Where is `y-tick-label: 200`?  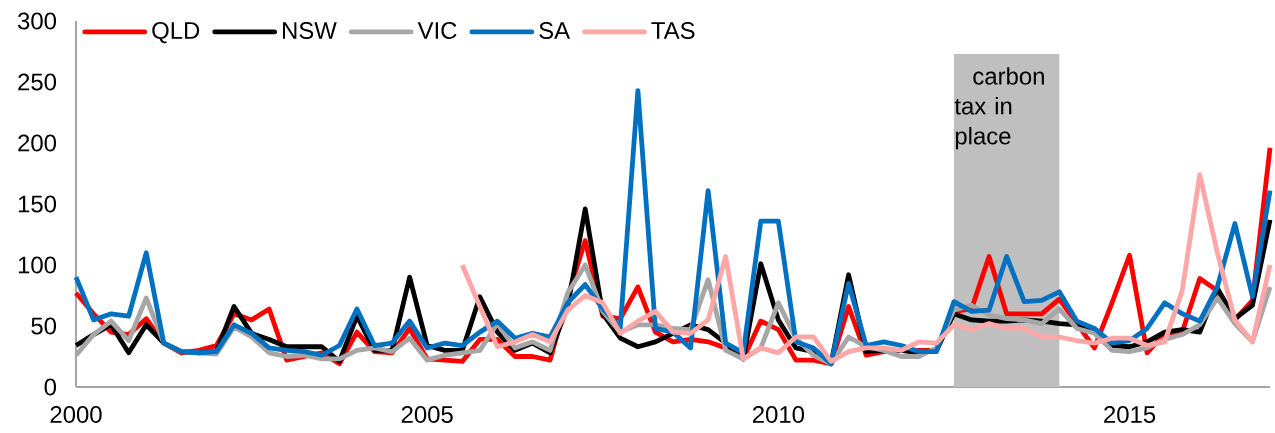 y-tick-label: 200 is located at coordinates (37, 143).